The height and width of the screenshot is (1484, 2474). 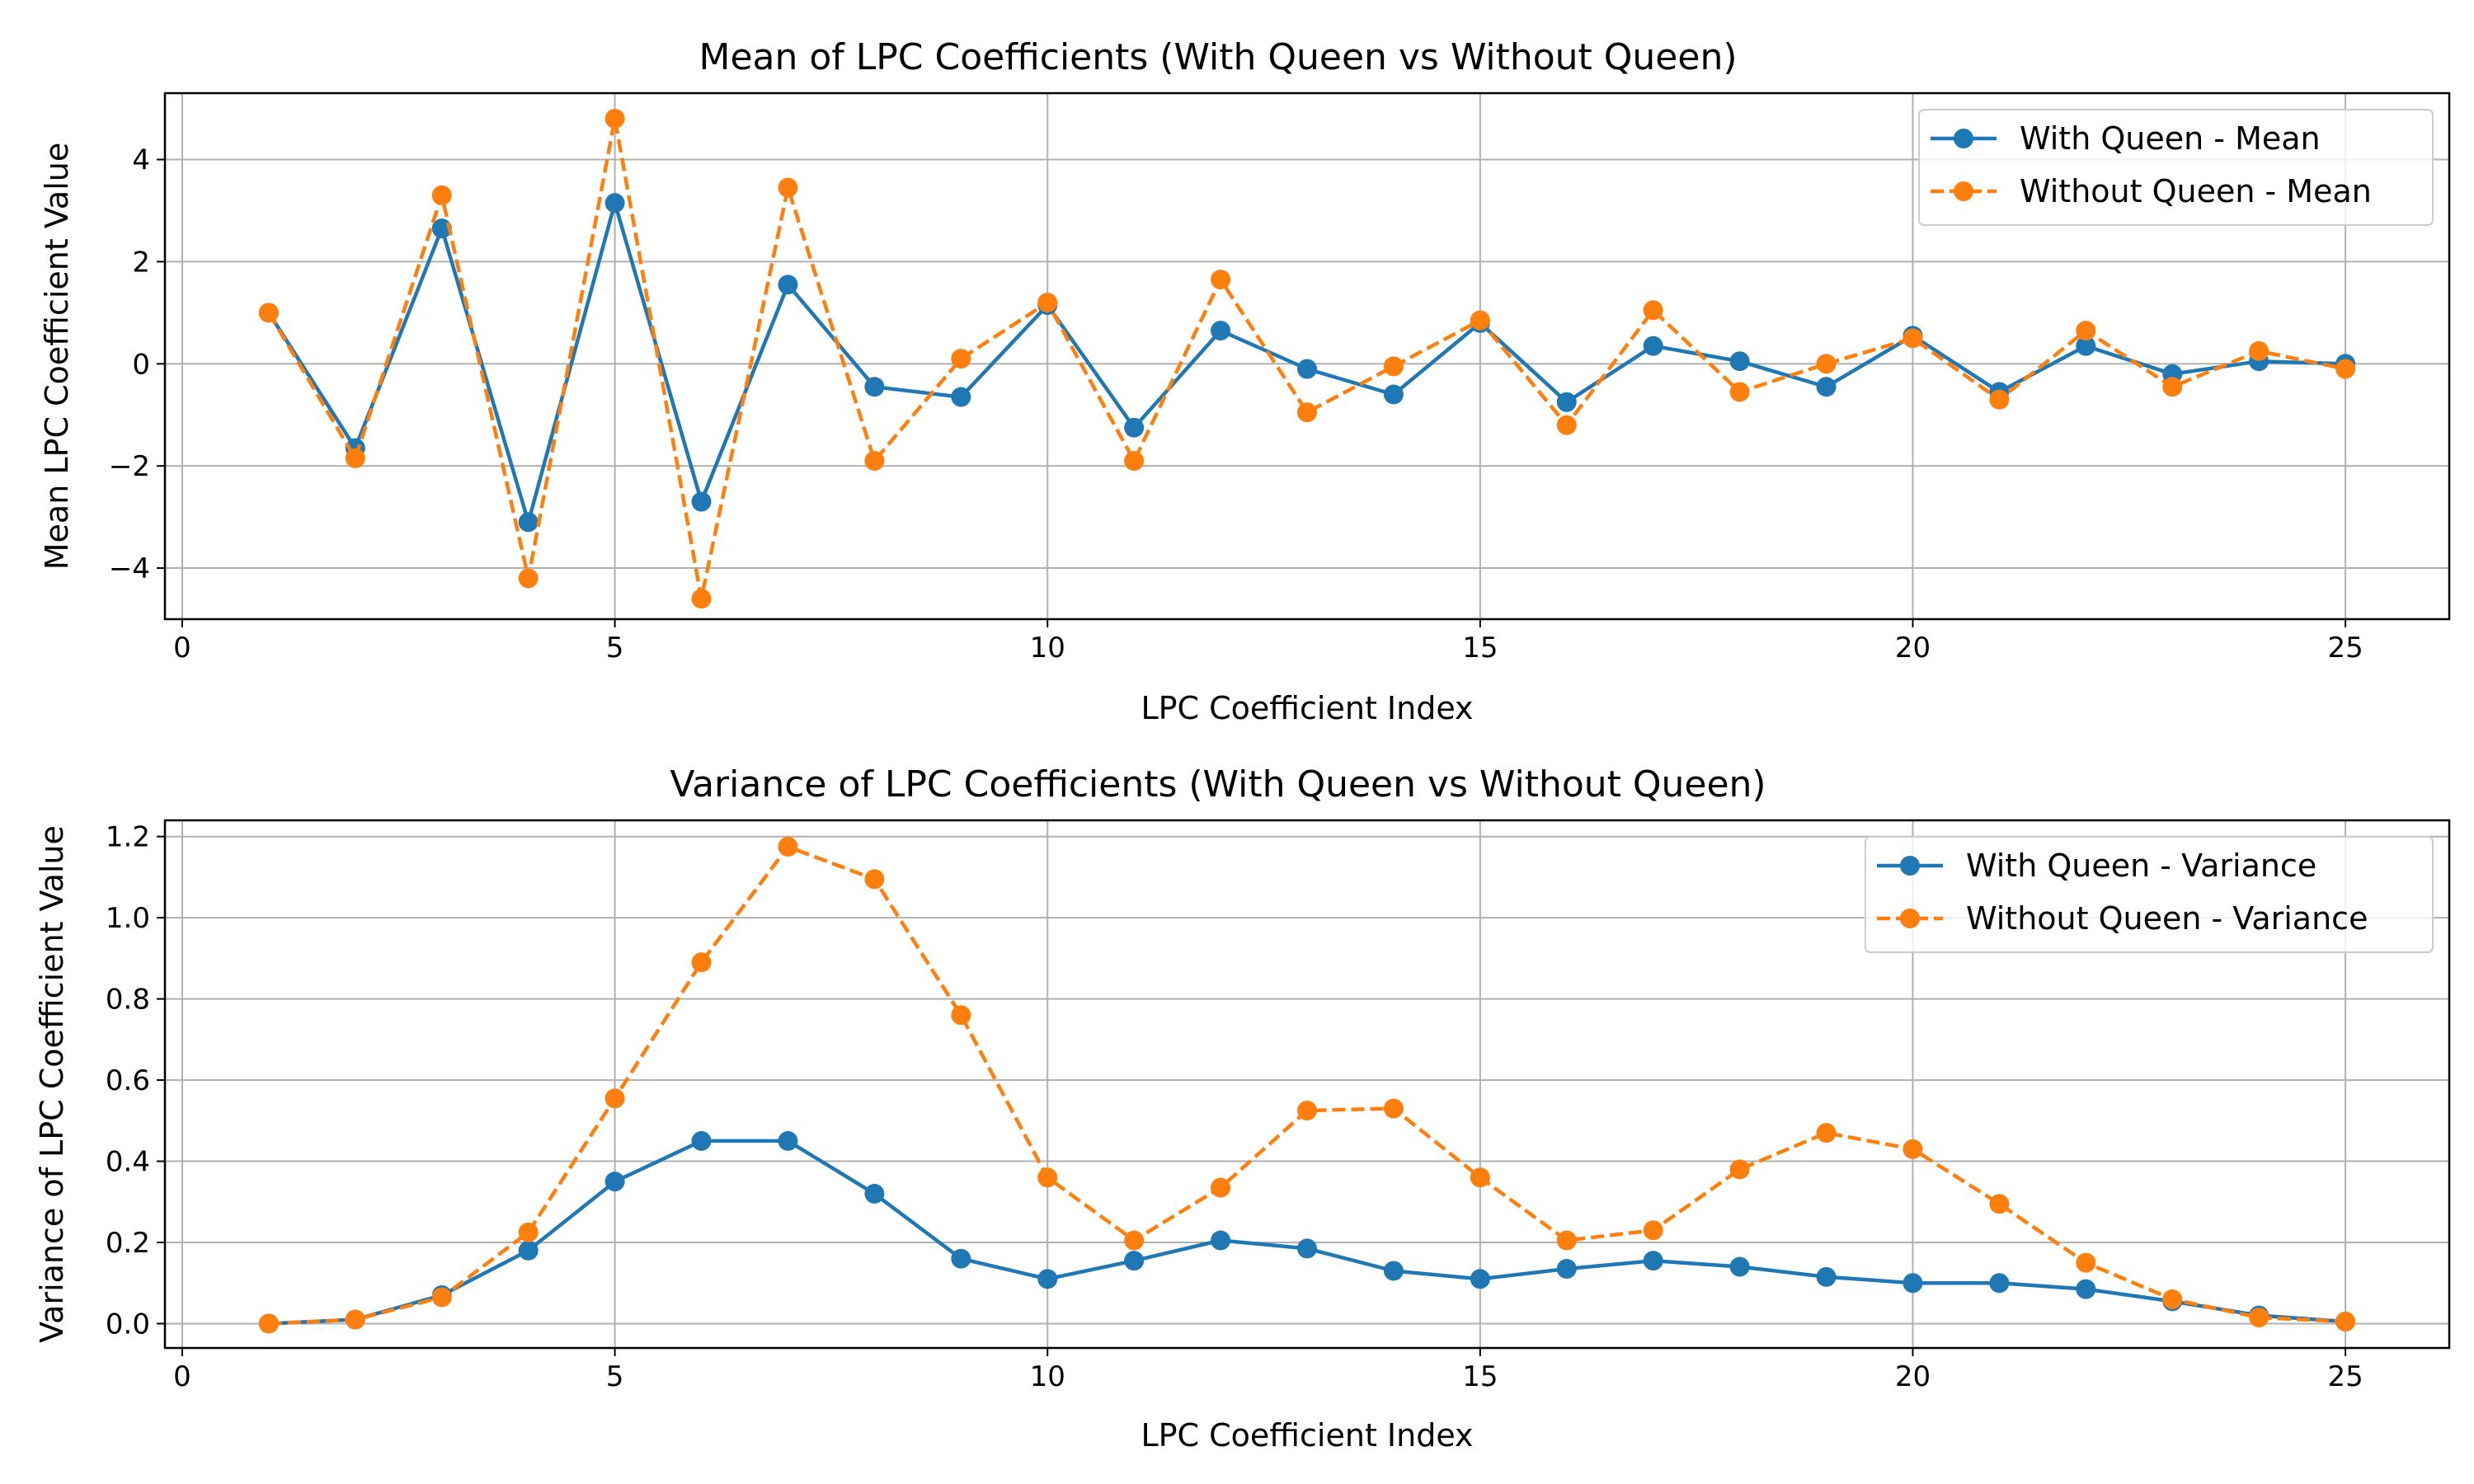 I want to click on mean-chart-x-tick-label: 20, so click(x=1913, y=648).